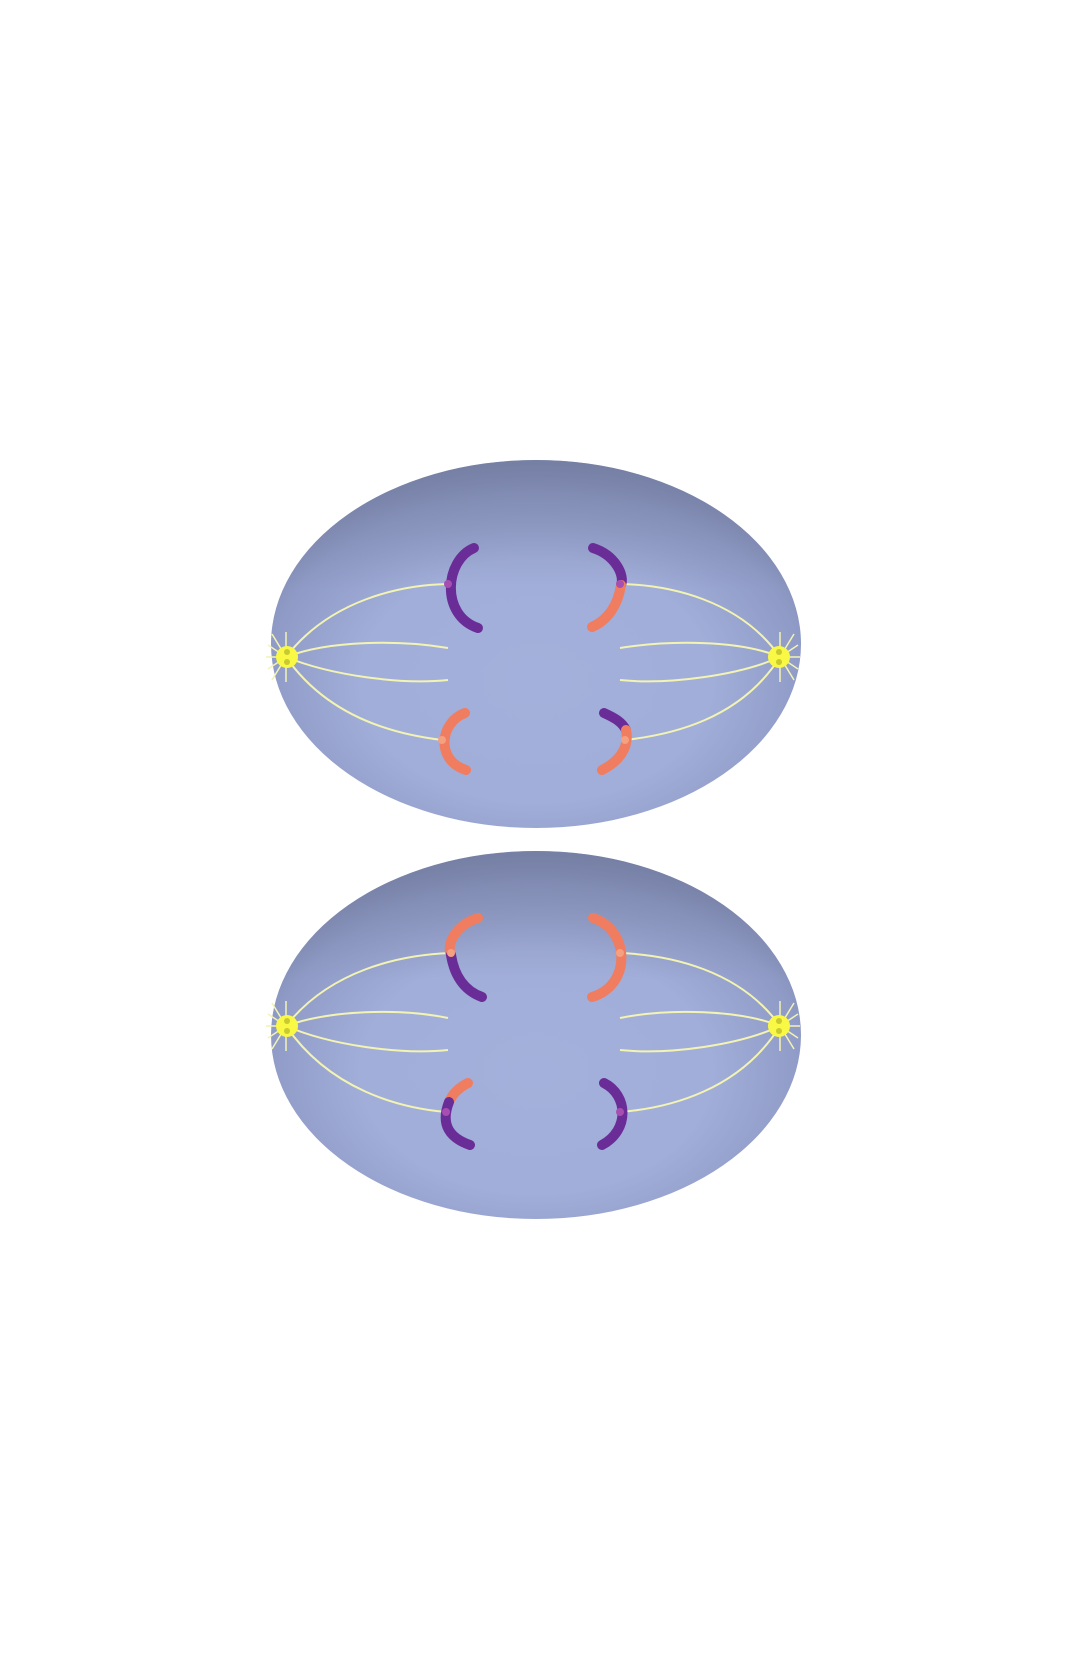 This screenshot has width=1080, height=1670. I want to click on chromosome-right, so click(607, 957).